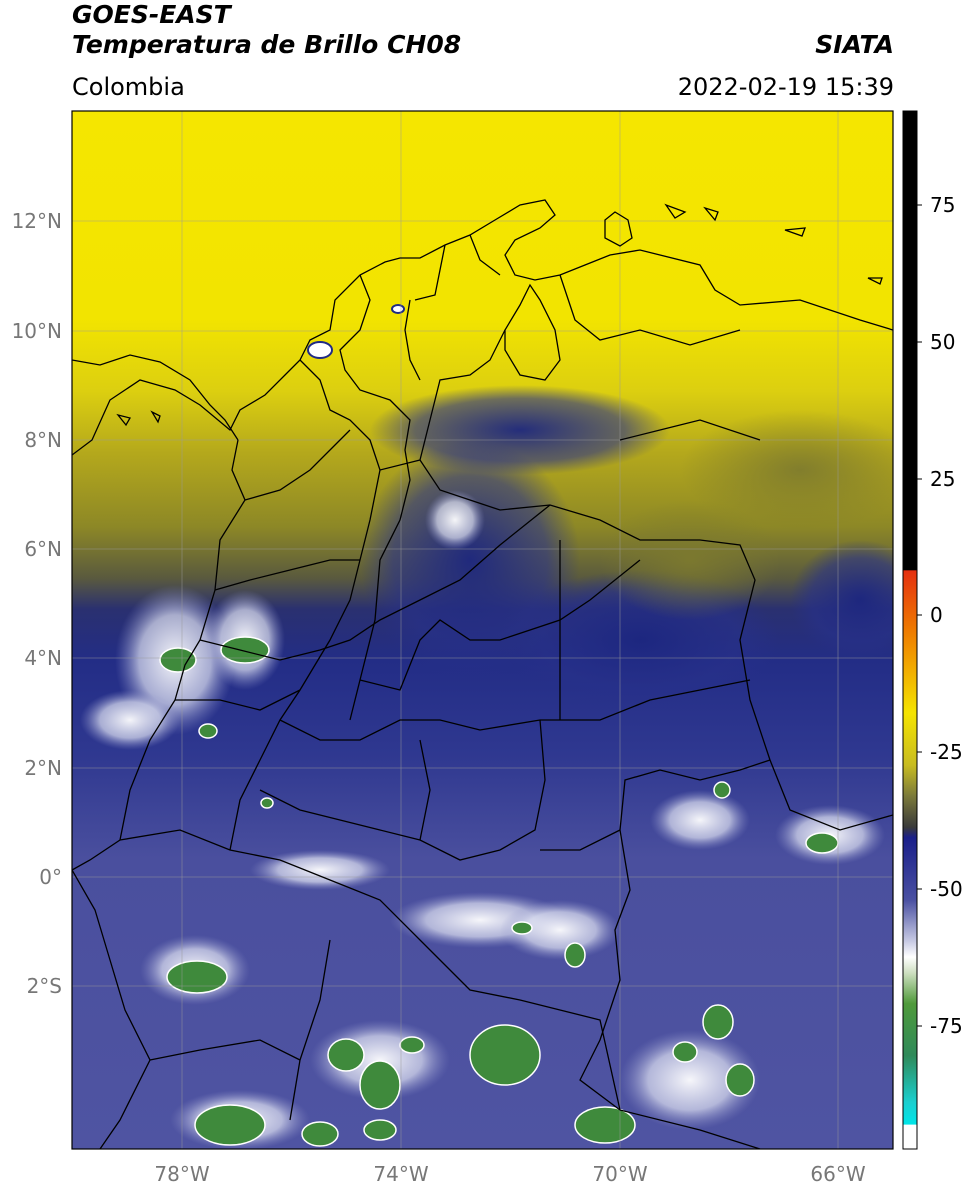 Image resolution: width=966 pixels, height=1190 pixels. I want to click on source-label: SIATA, so click(854, 44).